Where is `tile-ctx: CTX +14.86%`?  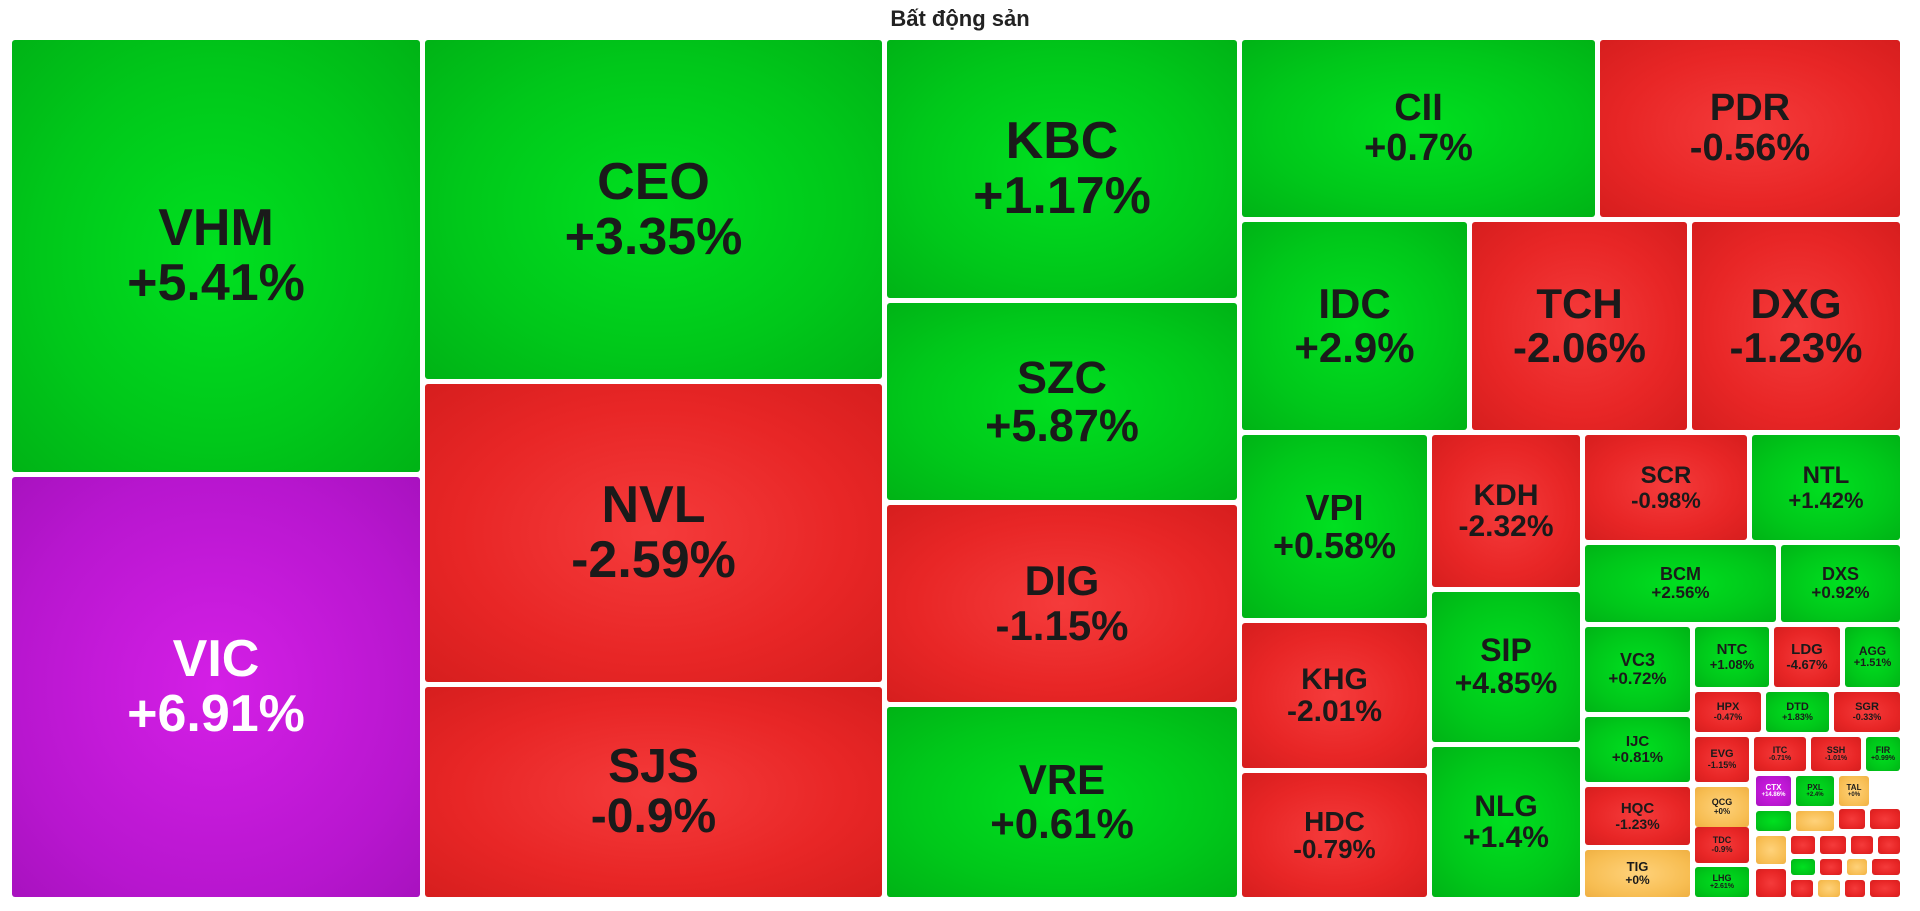 tile-ctx: CTX +14.86% is located at coordinates (1773, 791).